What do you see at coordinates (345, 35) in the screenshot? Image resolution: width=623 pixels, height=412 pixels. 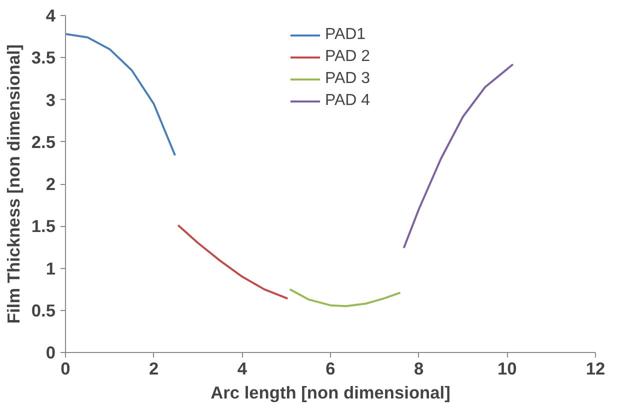 I see `legend-label: PAD1` at bounding box center [345, 35].